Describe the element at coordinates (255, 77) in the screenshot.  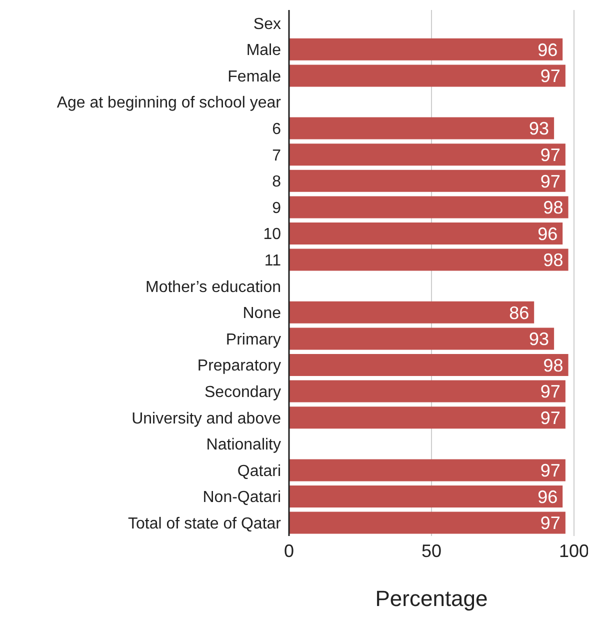
I see `y-tick-label: Female` at that location.